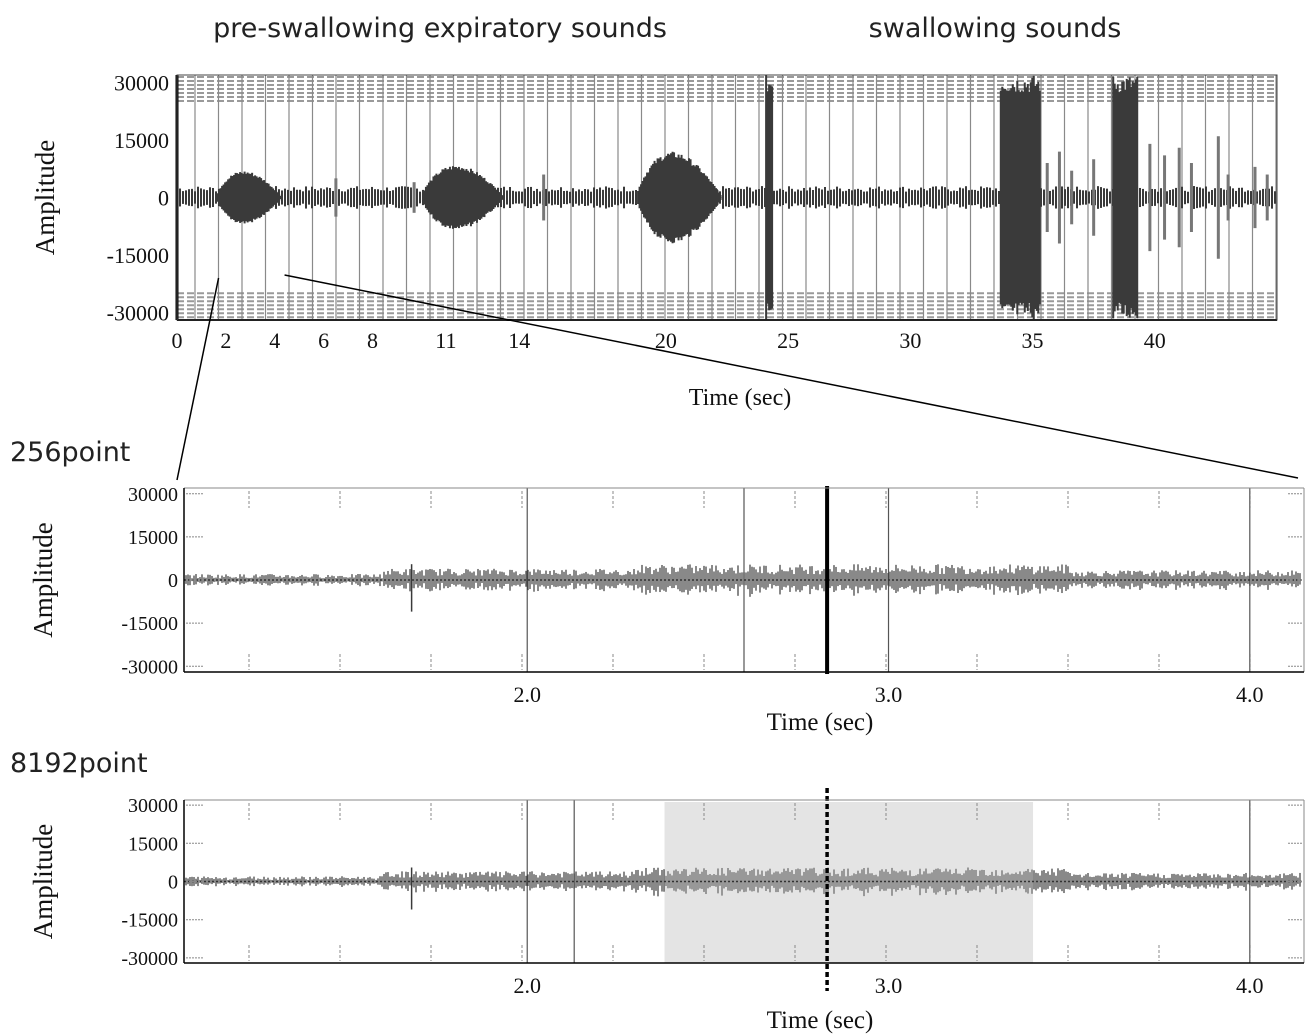 This screenshot has width=1305, height=1034. What do you see at coordinates (1033, 340) in the screenshot?
I see `x-tick-label: 35` at bounding box center [1033, 340].